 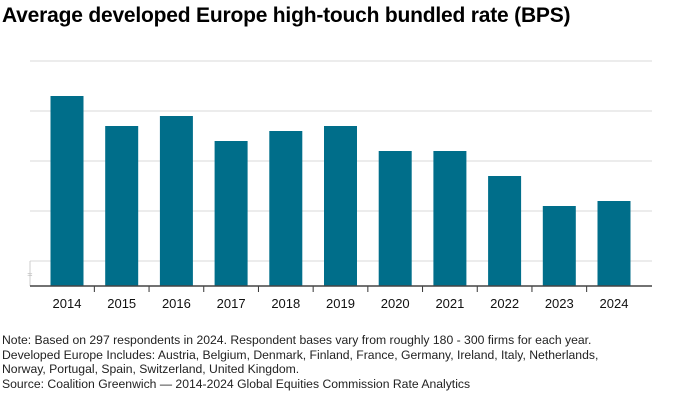 I want to click on bar-2020, so click(x=395, y=218).